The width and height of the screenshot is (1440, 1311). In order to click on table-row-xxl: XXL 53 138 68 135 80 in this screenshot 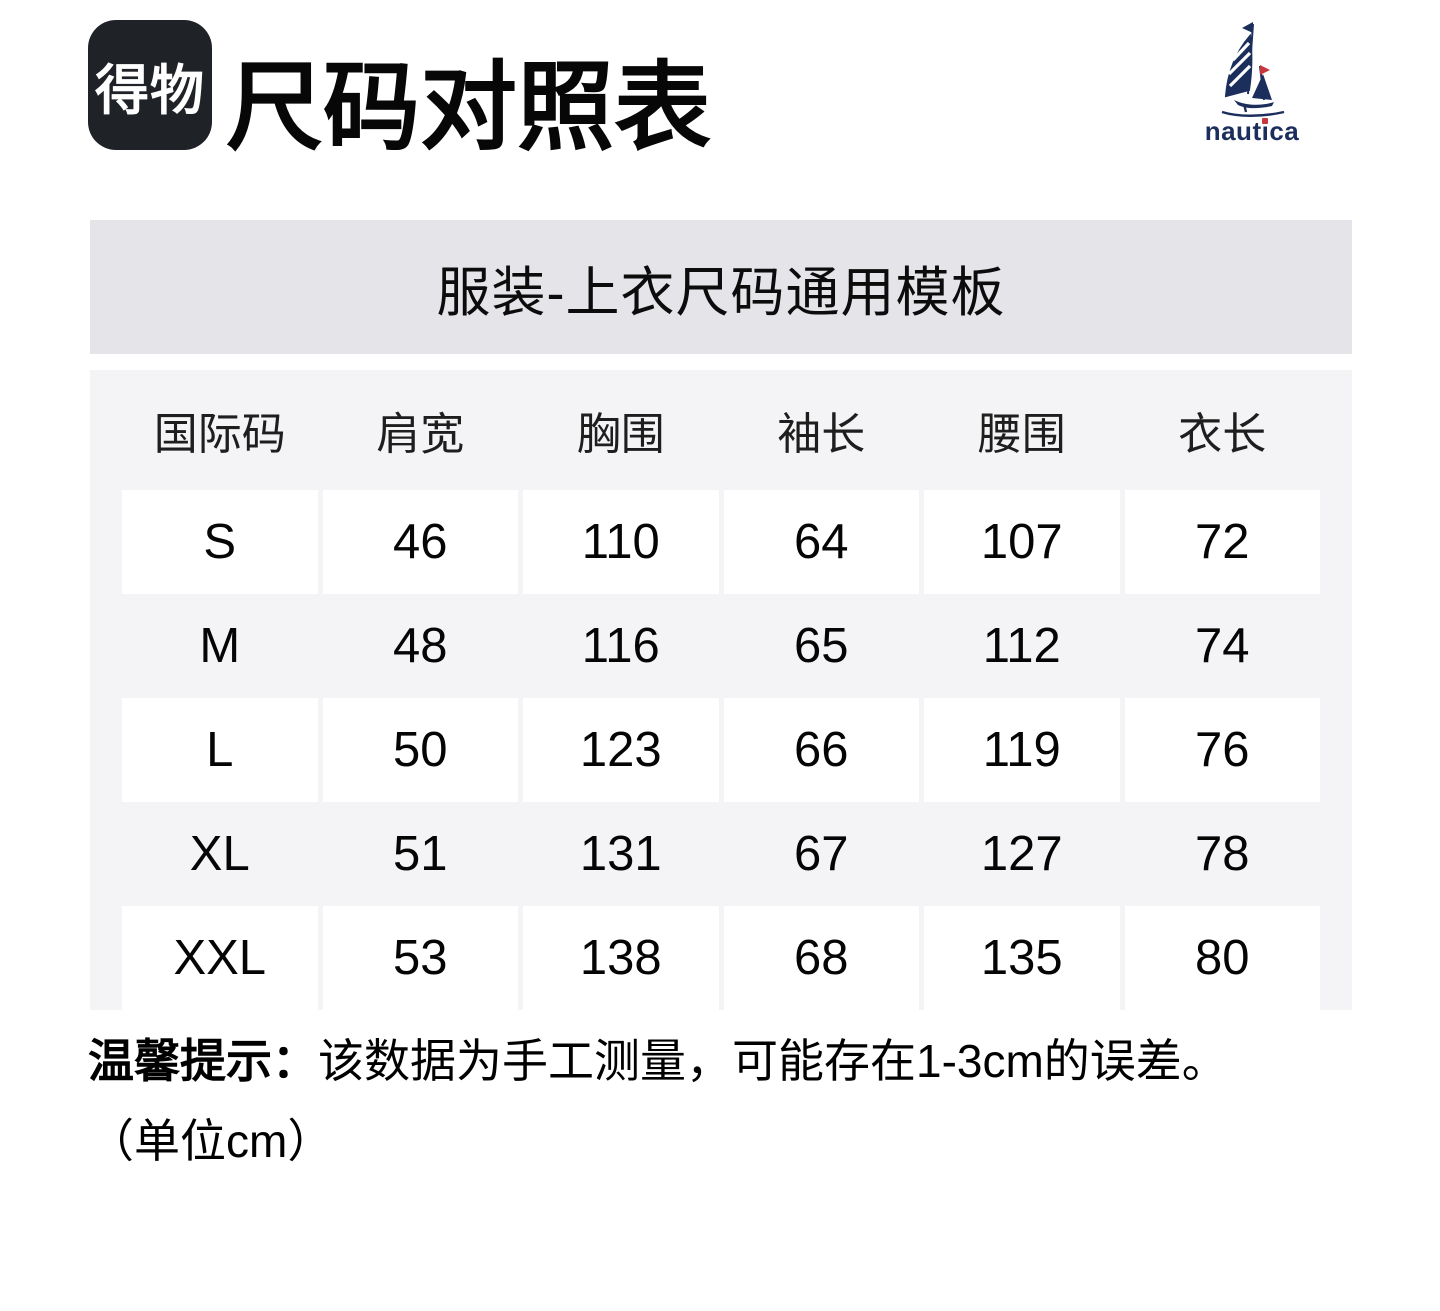, I will do `click(721, 958)`.